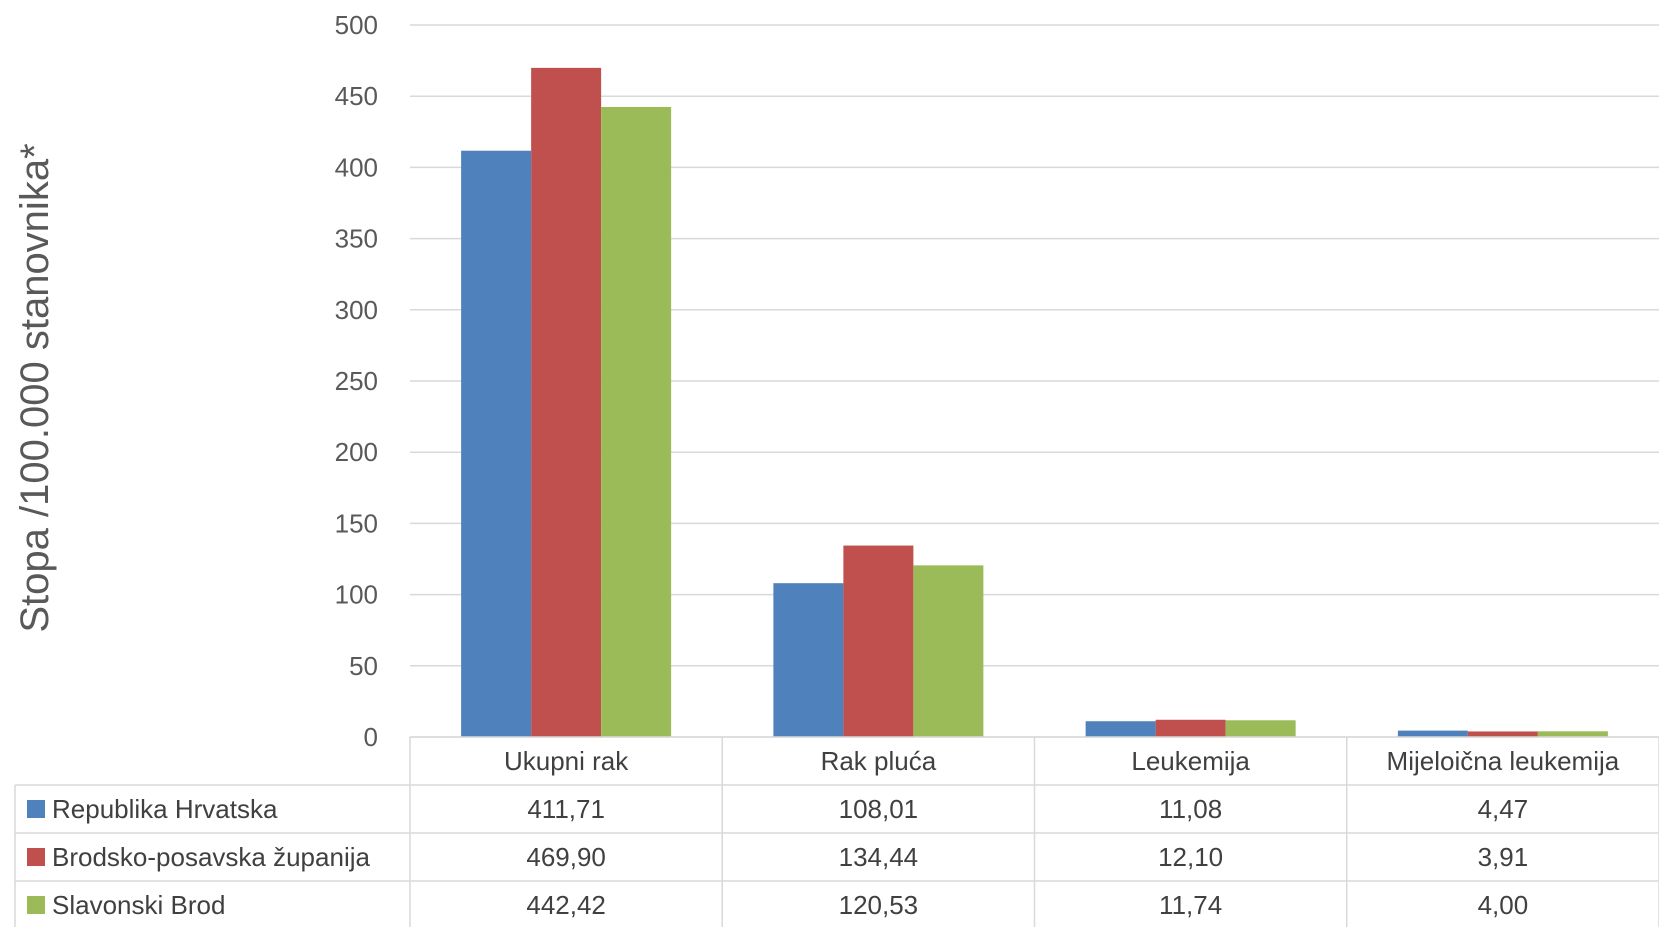  Describe the element at coordinates (566, 761) in the screenshot. I see `x-tick-label: Ukupni rak` at that location.